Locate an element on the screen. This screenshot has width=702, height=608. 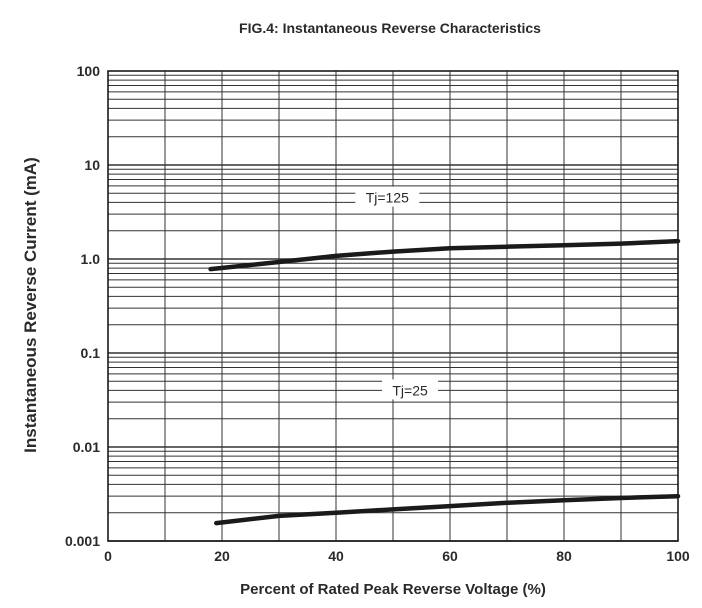
y-tick-label: 0.001 is located at coordinates (82, 541).